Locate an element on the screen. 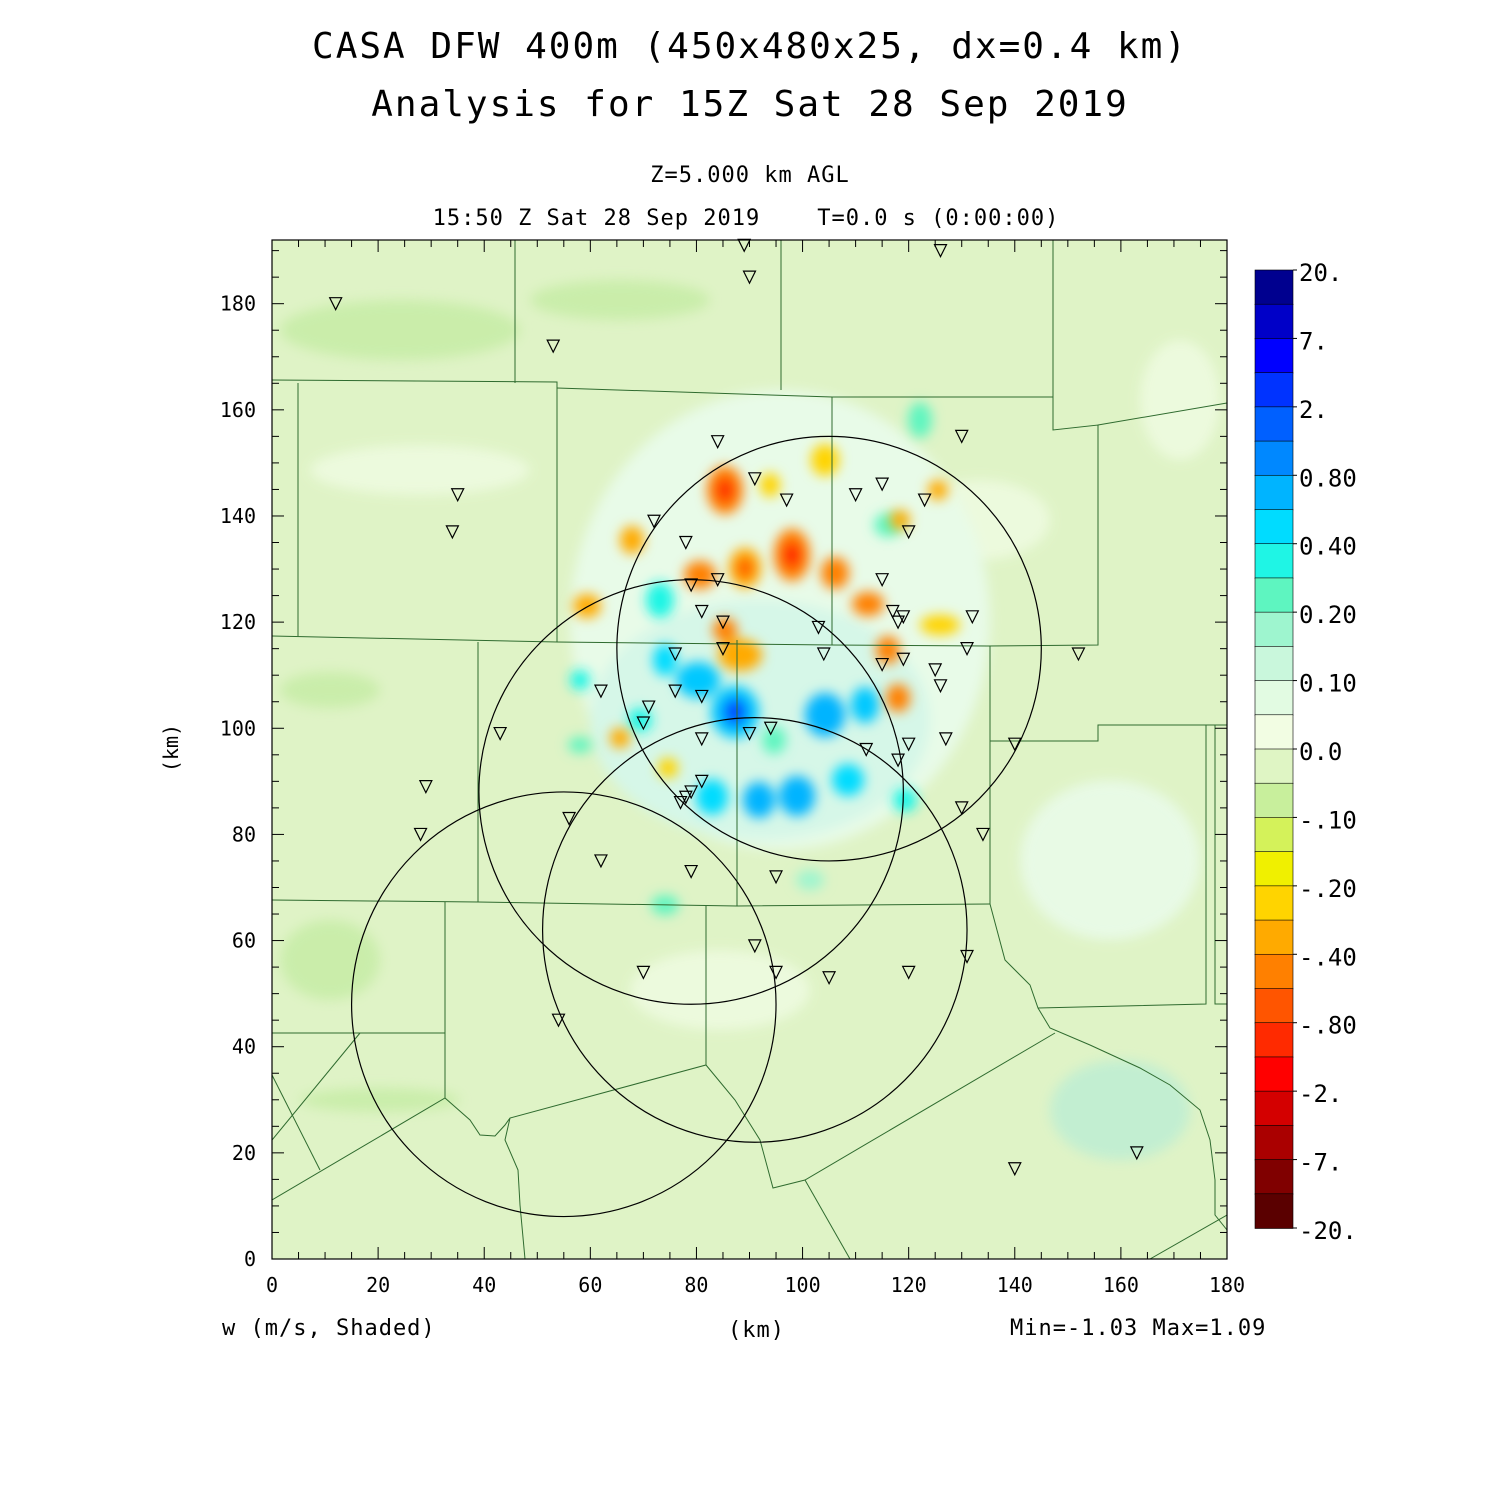 This screenshot has height=1500, width=1500. updraft-cells is located at coordinates (750, 658).